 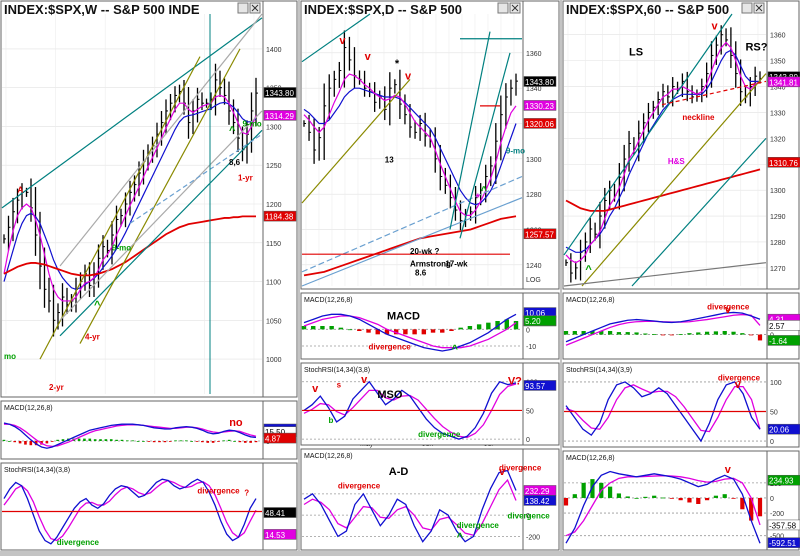 I want to click on daily-lightblue-line, so click(x=412, y=242).